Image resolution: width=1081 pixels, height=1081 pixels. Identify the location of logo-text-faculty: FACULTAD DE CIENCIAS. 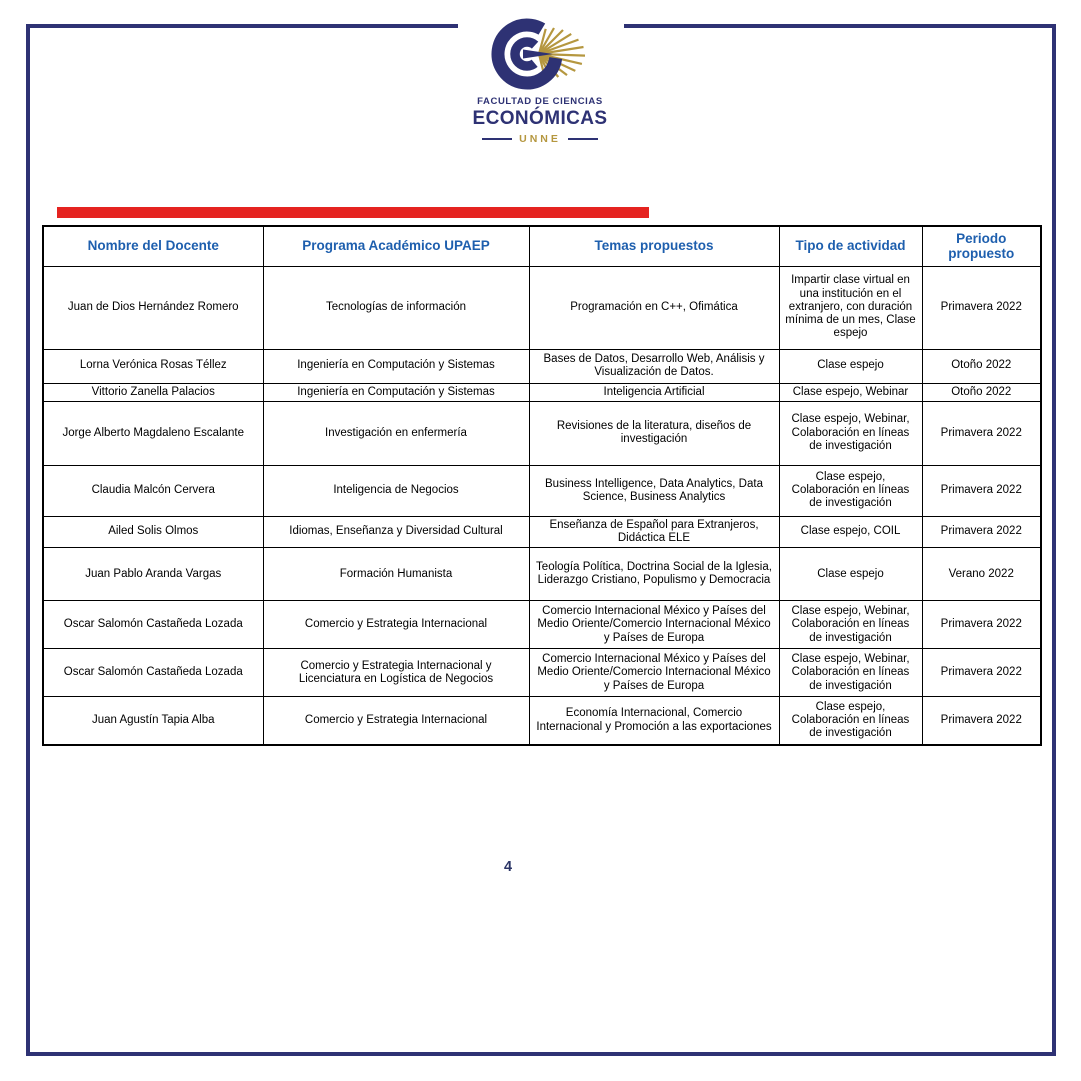
(540, 101).